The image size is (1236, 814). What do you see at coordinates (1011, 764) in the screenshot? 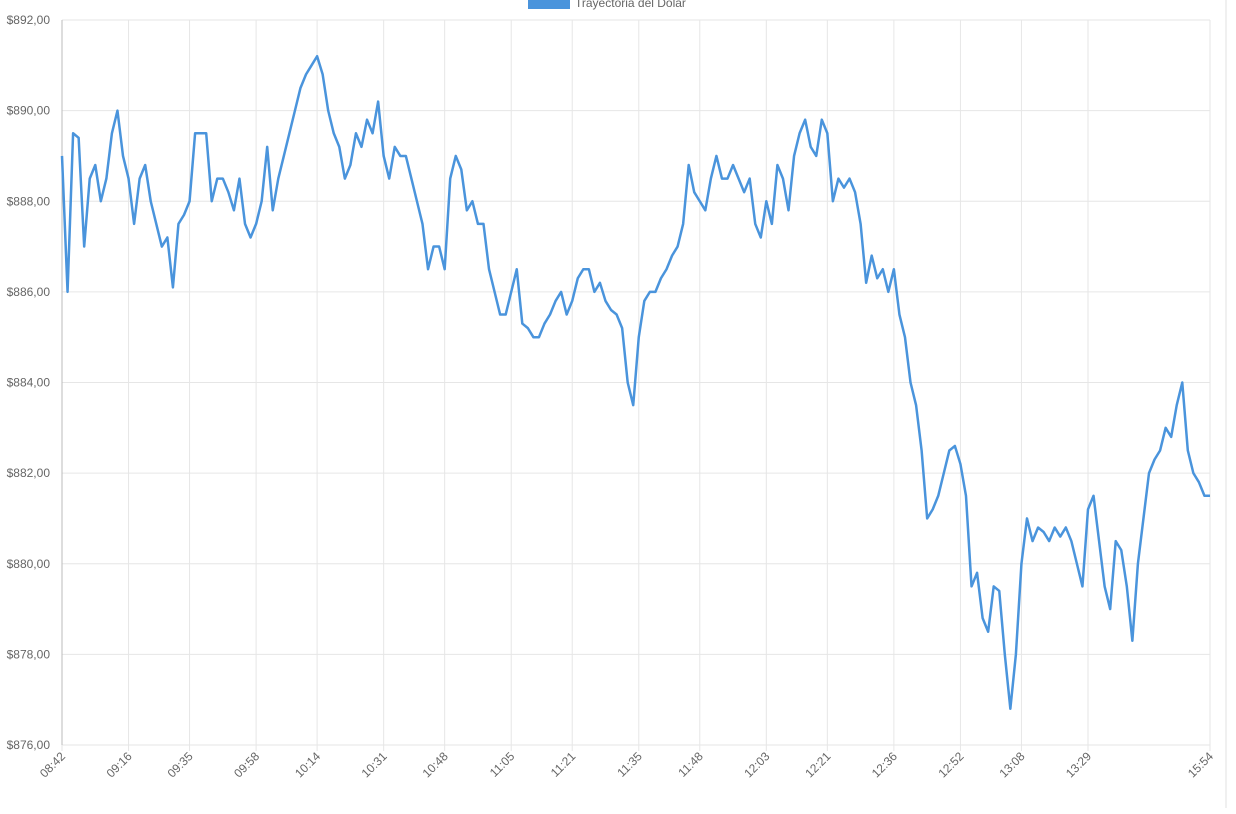
I see `x-tick-label: 13:08` at bounding box center [1011, 764].